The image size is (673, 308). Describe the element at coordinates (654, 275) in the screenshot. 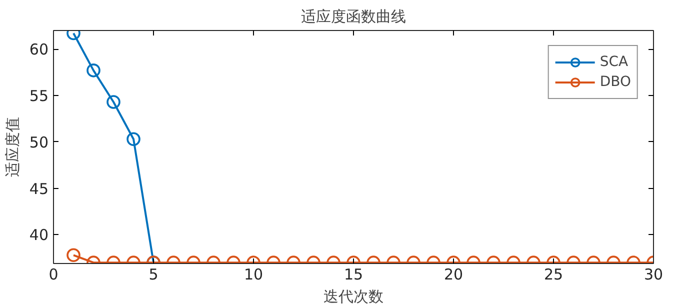

I see `x-tick-label: 30` at that location.